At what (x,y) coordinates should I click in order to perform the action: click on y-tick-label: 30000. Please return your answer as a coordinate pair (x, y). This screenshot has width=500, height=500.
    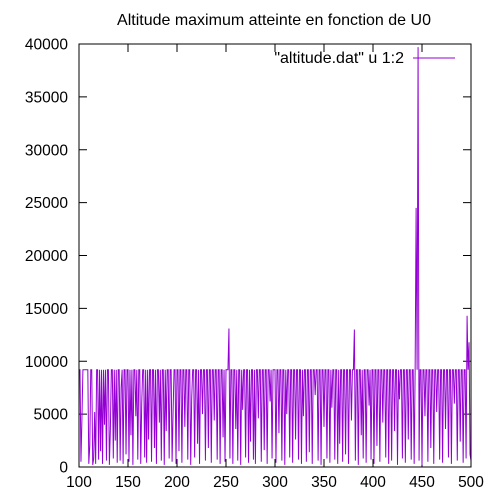
    Looking at the image, I should click on (46, 150).